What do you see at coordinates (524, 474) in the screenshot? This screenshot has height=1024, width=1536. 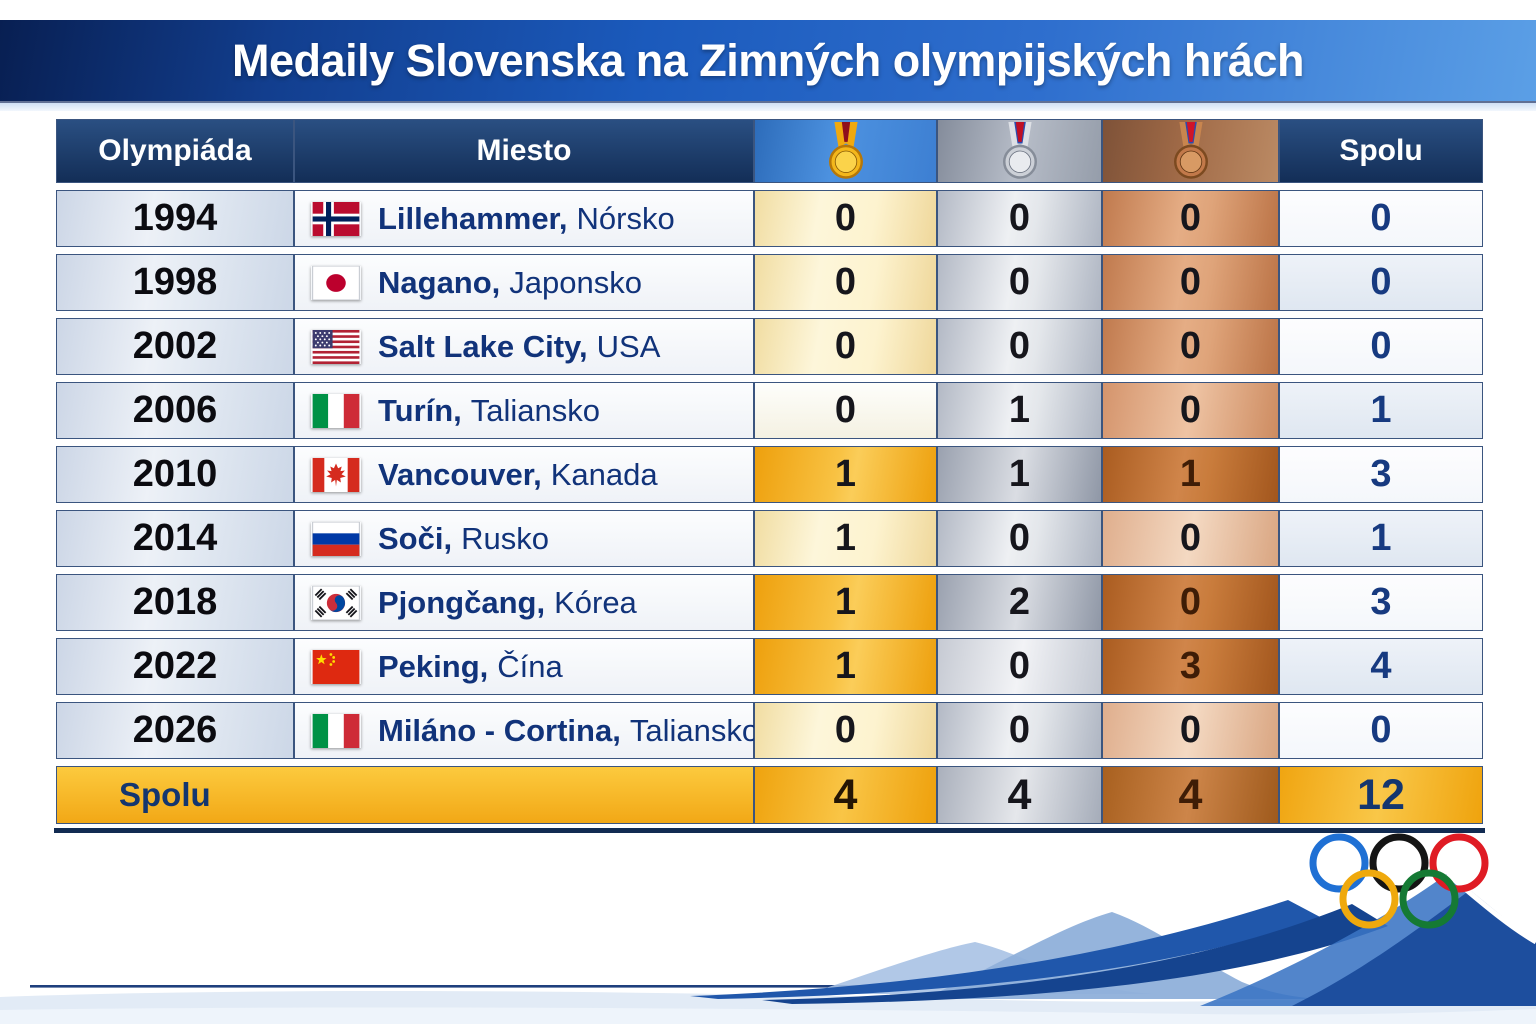 I see `place-cell: Vancouver, Kanada` at bounding box center [524, 474].